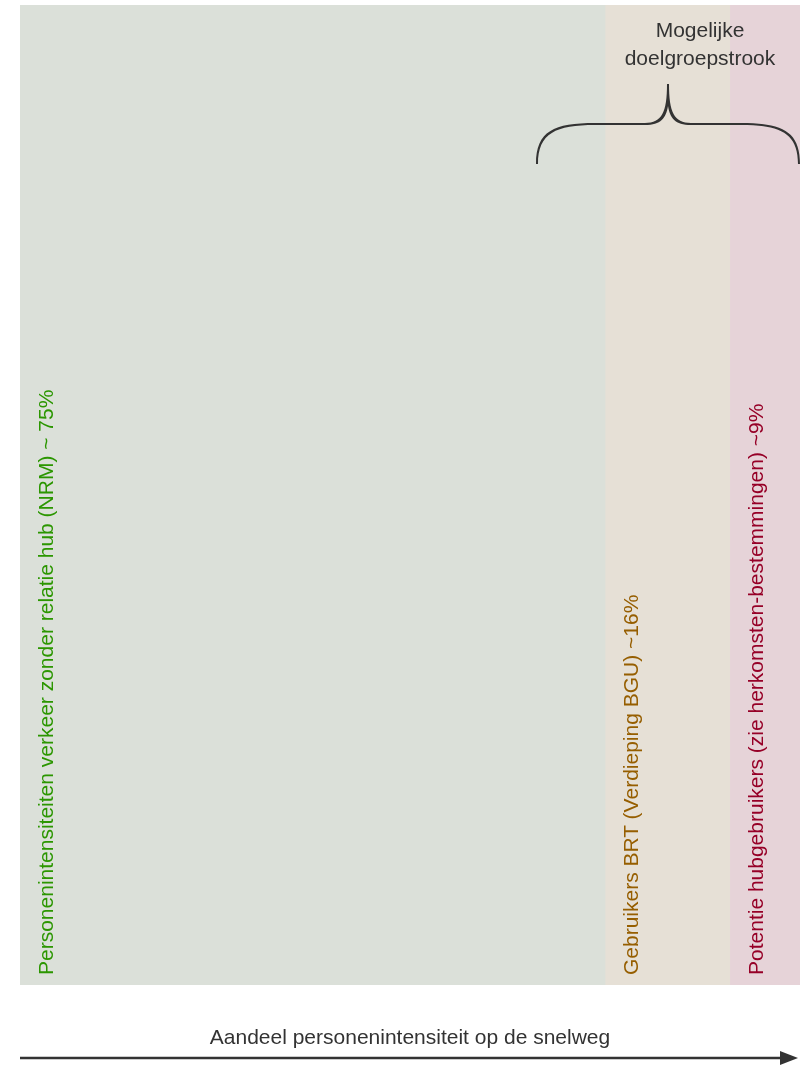 Image resolution: width=800 pixels, height=1067 pixels. What do you see at coordinates (45, 682) in the screenshot?
I see `series-label: Personenintensiteiten verkeer zonder relatie hub (NRM) ~ 75%` at bounding box center [45, 682].